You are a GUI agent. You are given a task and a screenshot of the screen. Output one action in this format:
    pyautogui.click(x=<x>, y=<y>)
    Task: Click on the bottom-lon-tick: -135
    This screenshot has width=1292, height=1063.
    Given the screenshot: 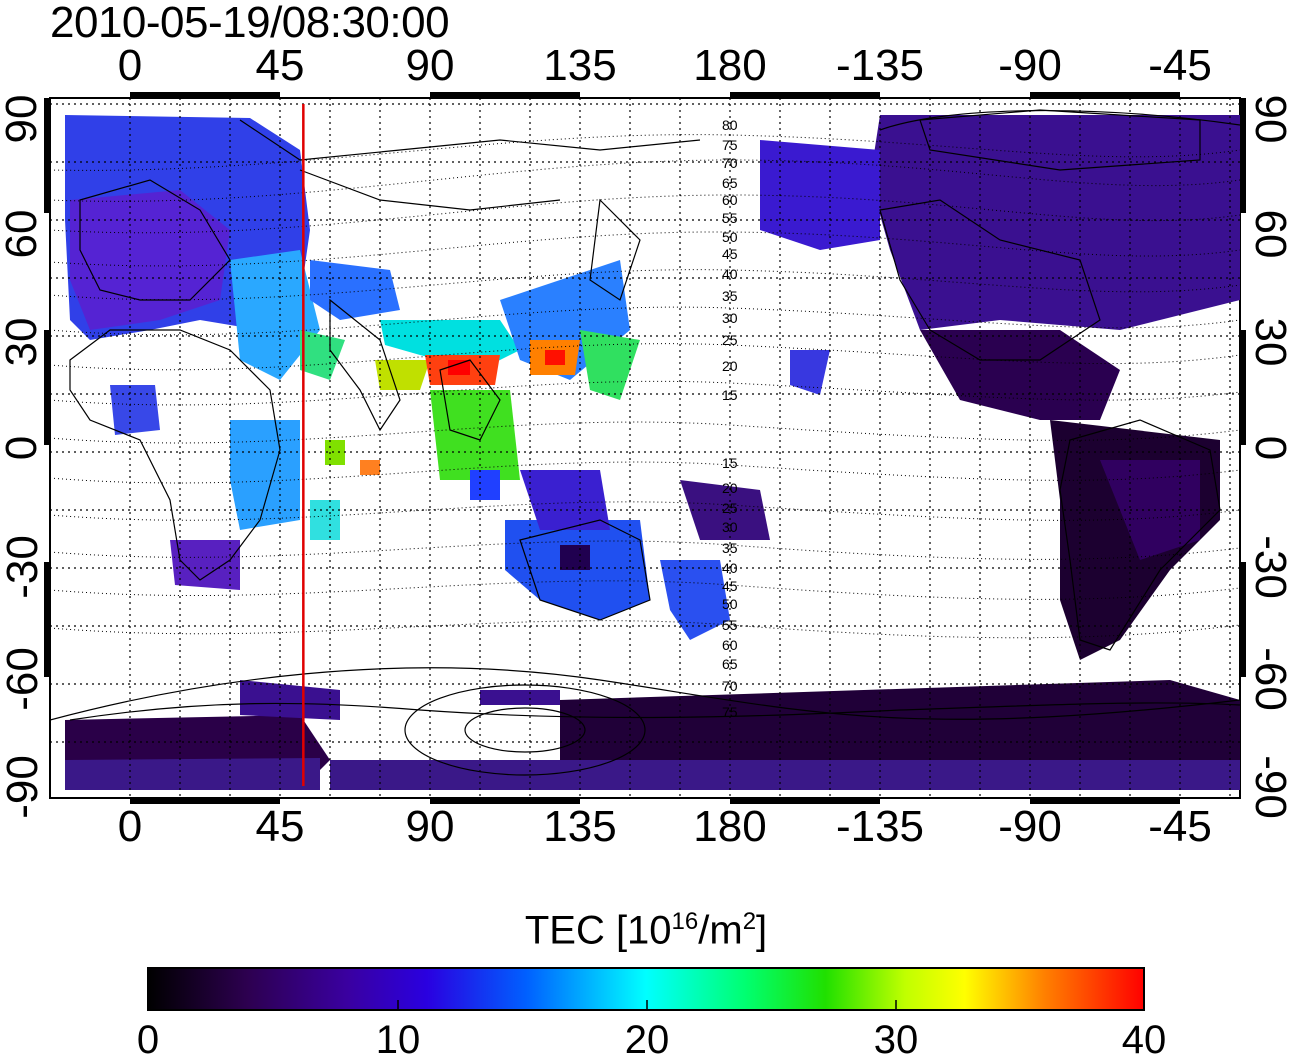 What is the action you would take?
    pyautogui.click(x=880, y=826)
    